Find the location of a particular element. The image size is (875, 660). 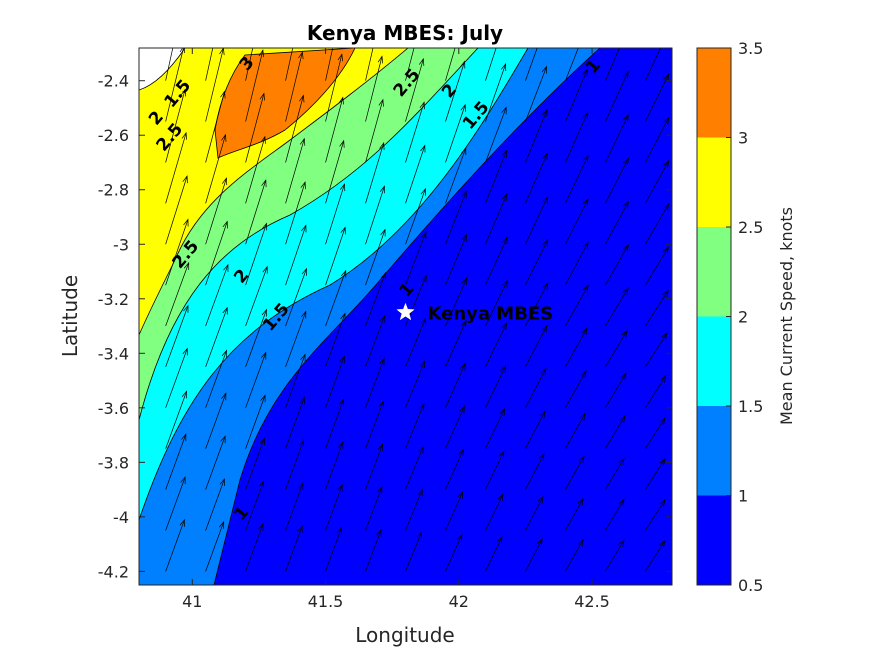

y-tick-label: -3.2 is located at coordinates (113, 299).